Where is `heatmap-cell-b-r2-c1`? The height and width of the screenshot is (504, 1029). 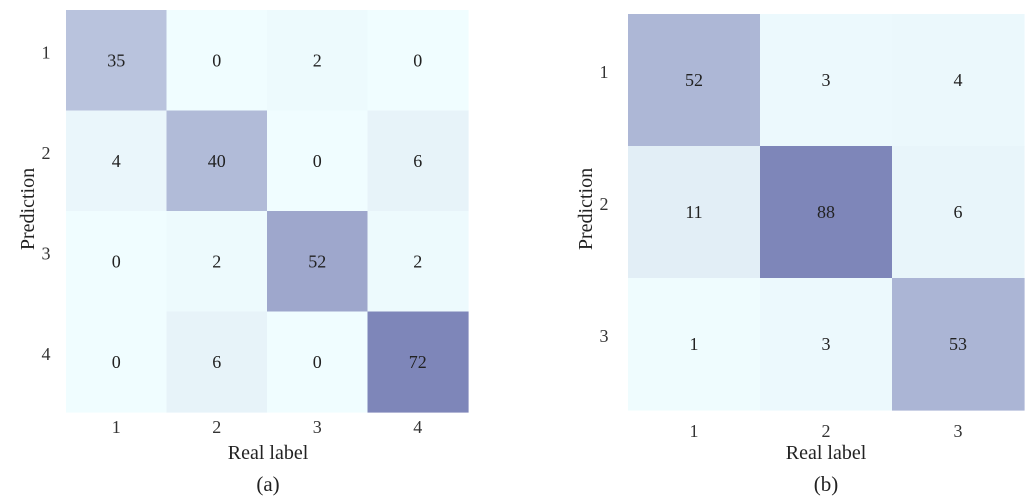
heatmap-cell-b-r2-c1 is located at coordinates (694, 212).